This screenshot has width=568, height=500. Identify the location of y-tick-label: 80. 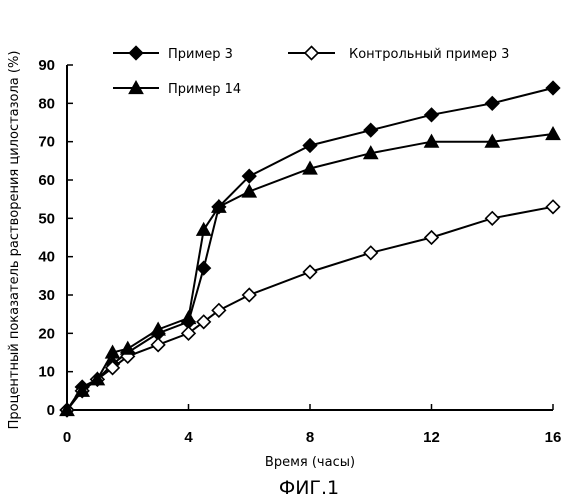
(46, 103).